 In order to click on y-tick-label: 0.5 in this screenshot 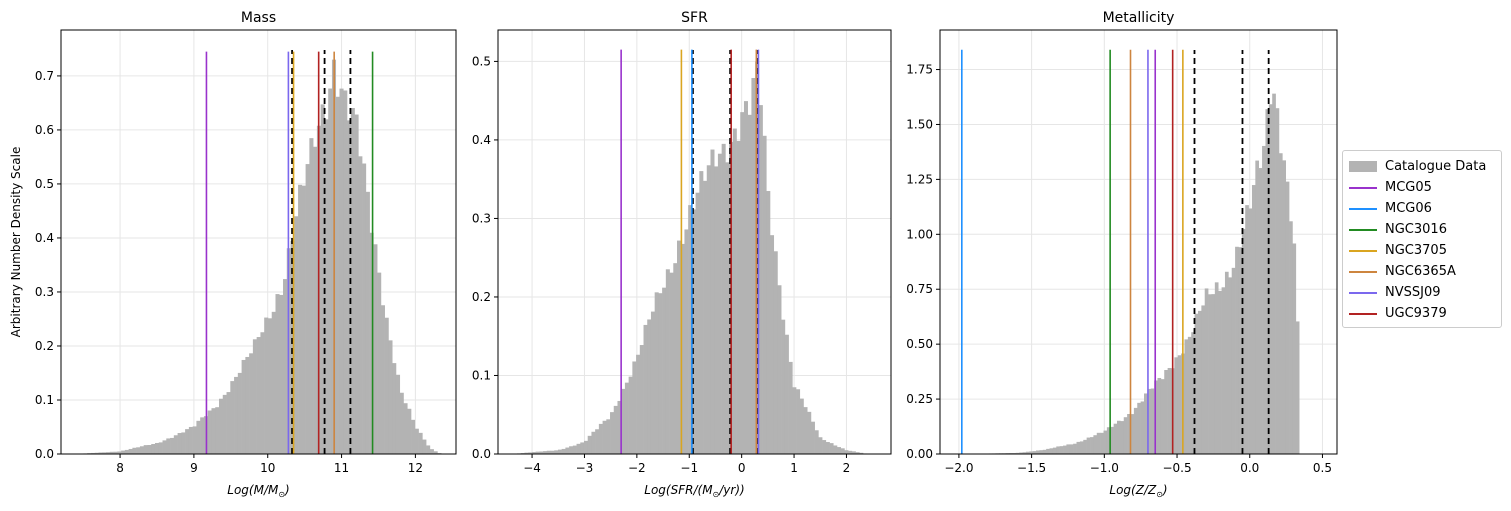, I will do `click(481, 61)`.